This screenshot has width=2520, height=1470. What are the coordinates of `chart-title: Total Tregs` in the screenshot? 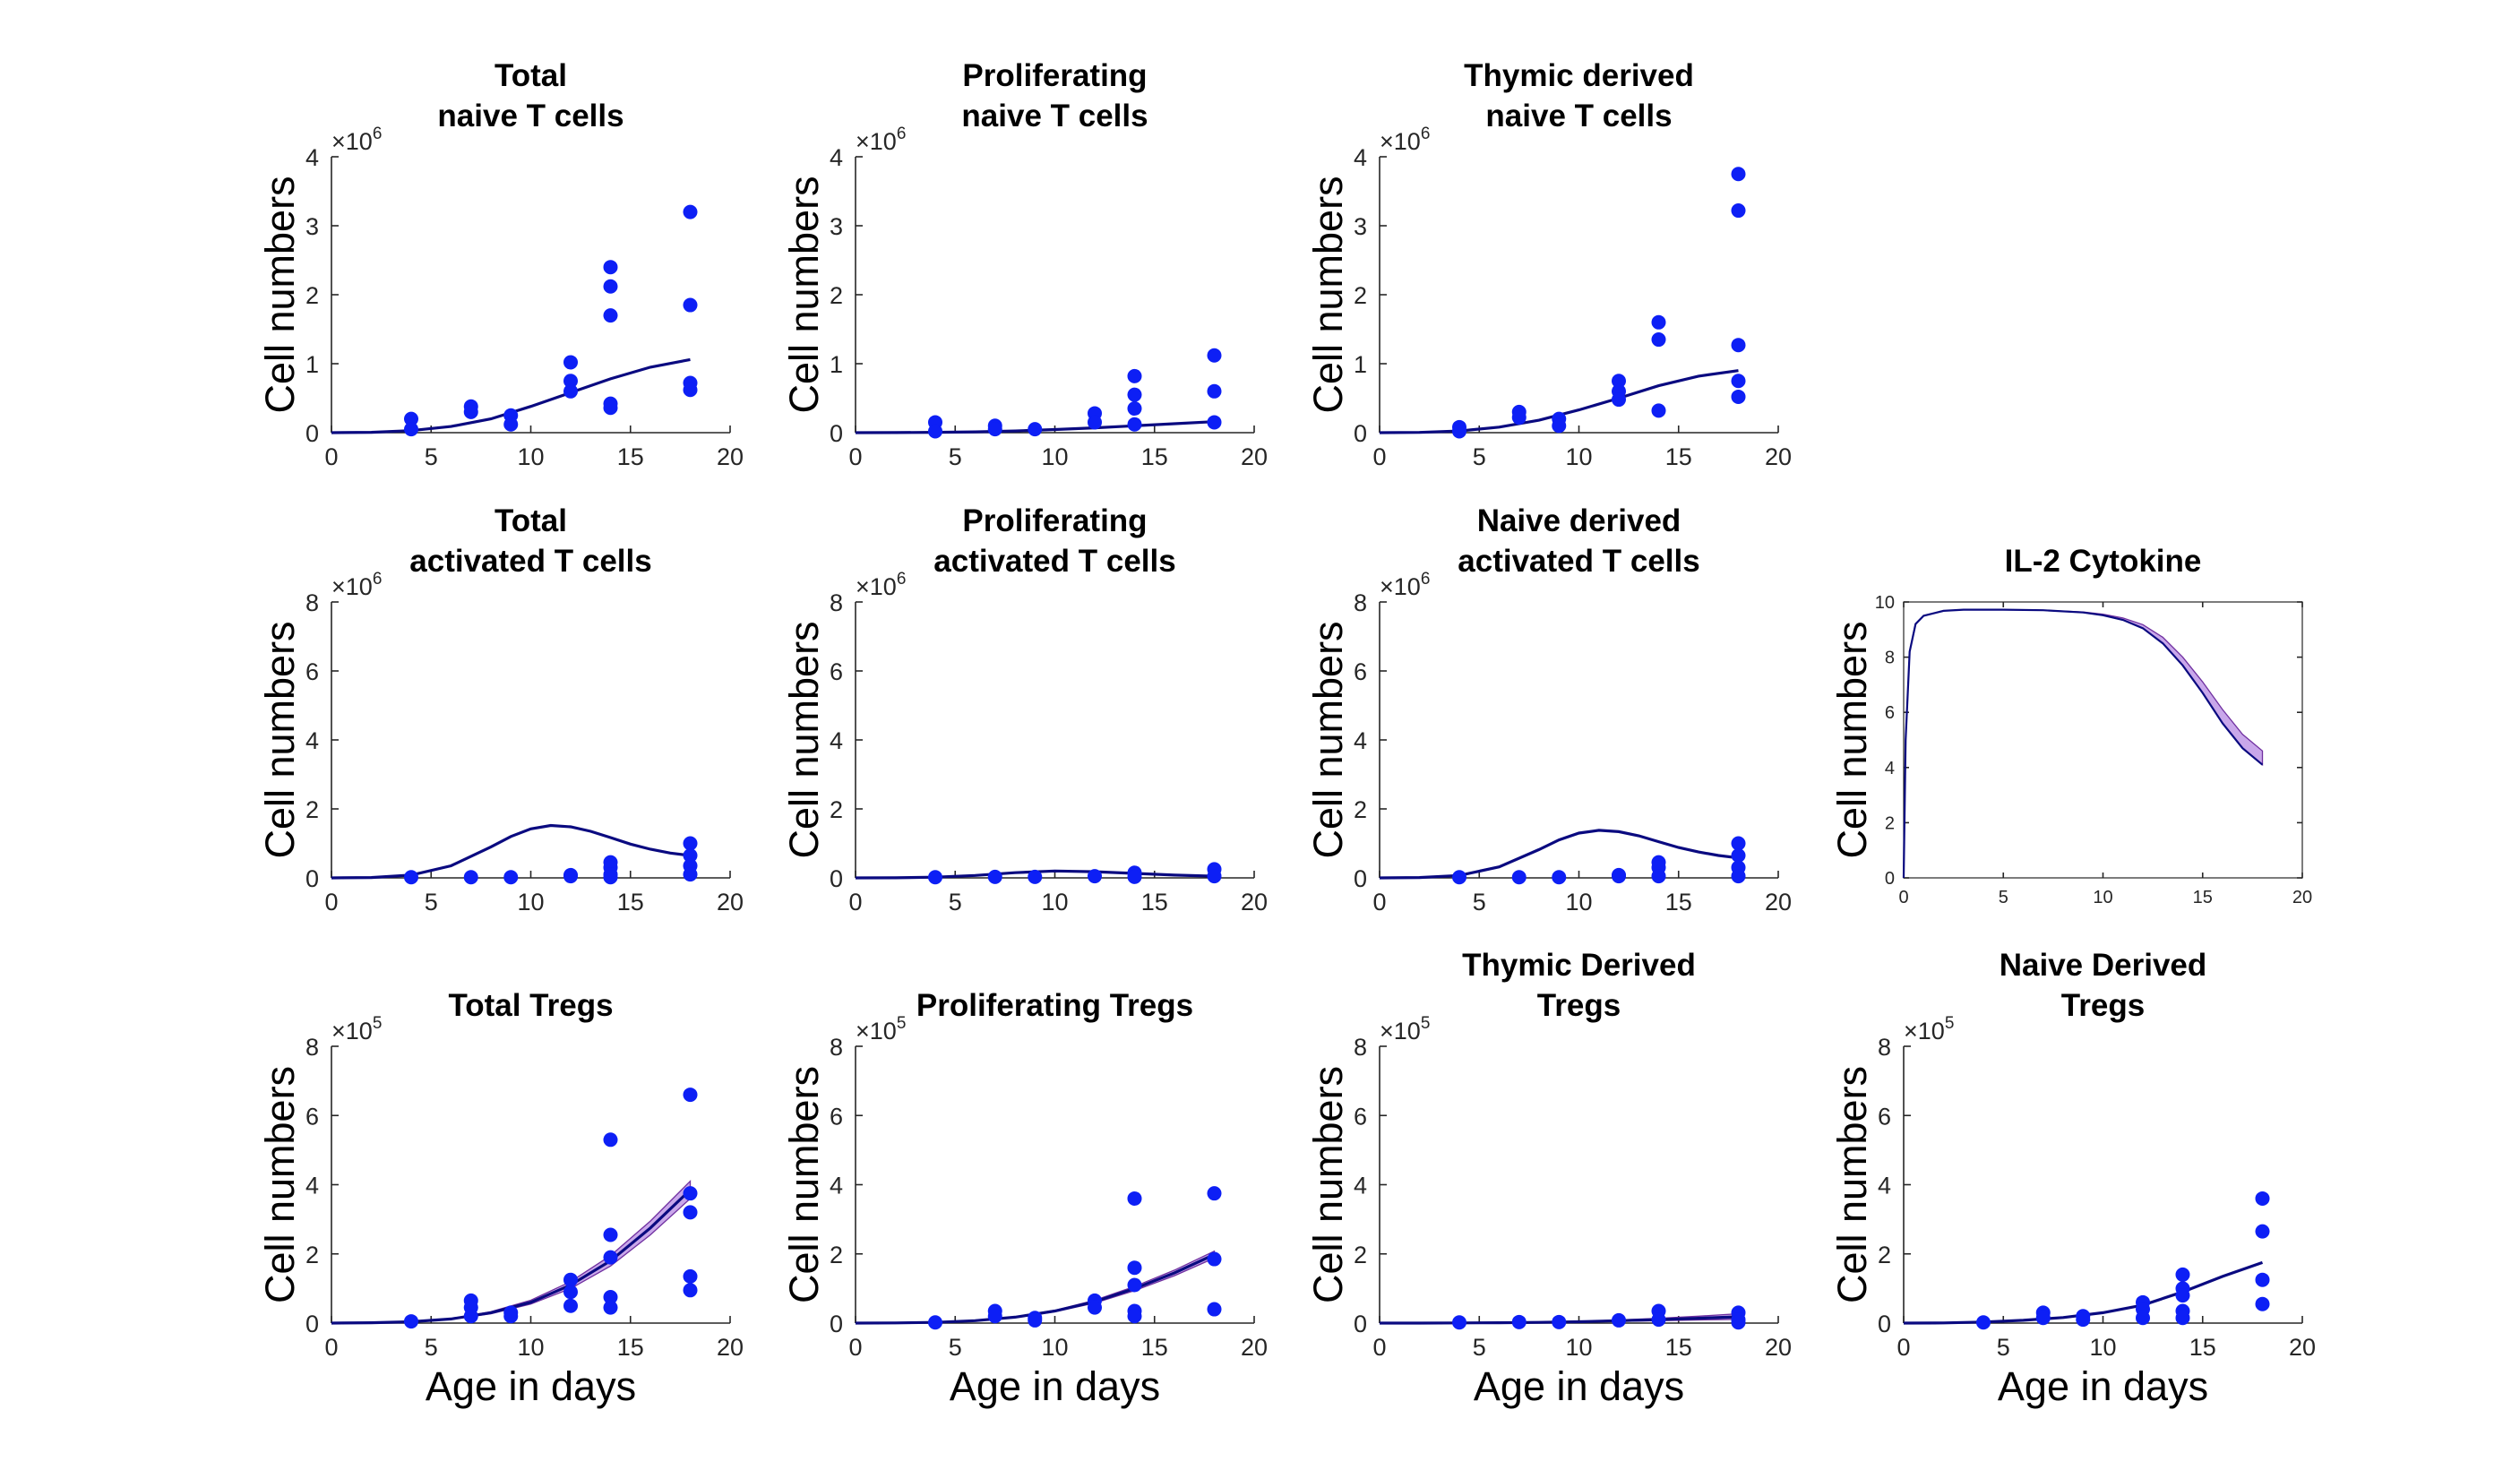 It's located at (530, 1006).